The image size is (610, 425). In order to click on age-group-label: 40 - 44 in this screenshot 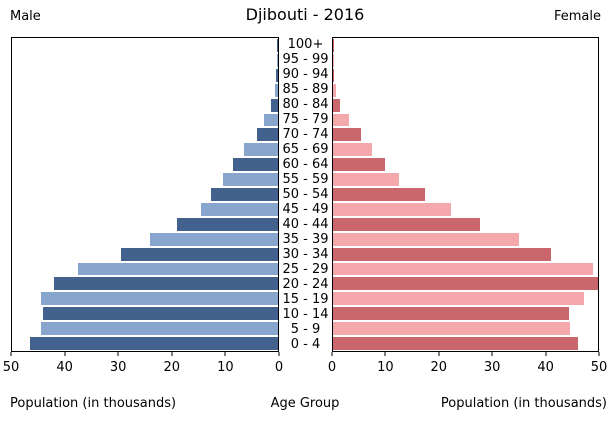, I will do `click(305, 224)`.